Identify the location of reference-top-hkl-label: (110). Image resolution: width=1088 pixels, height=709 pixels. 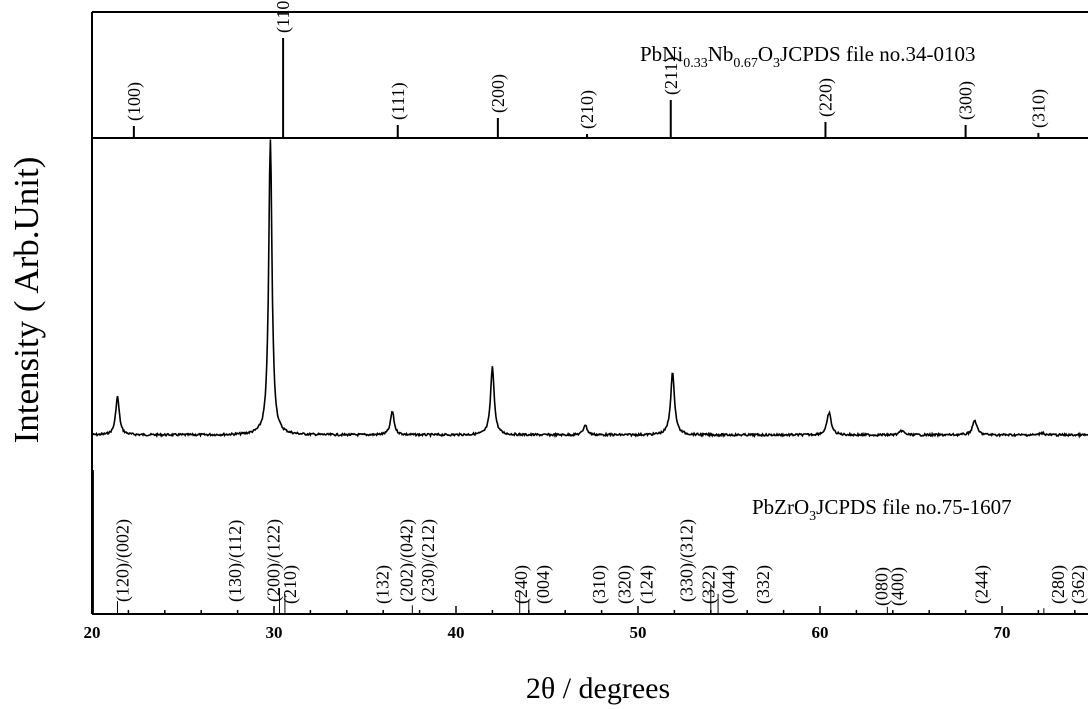
(283, 16).